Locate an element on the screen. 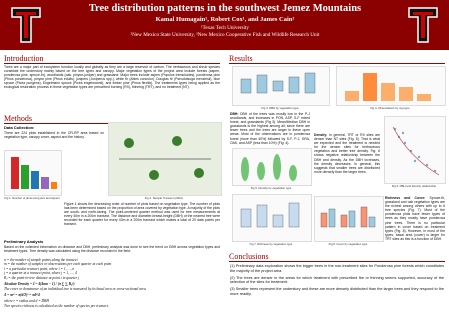  affiliation: ¹Texas Tech University is located at coordinates (225, 28).